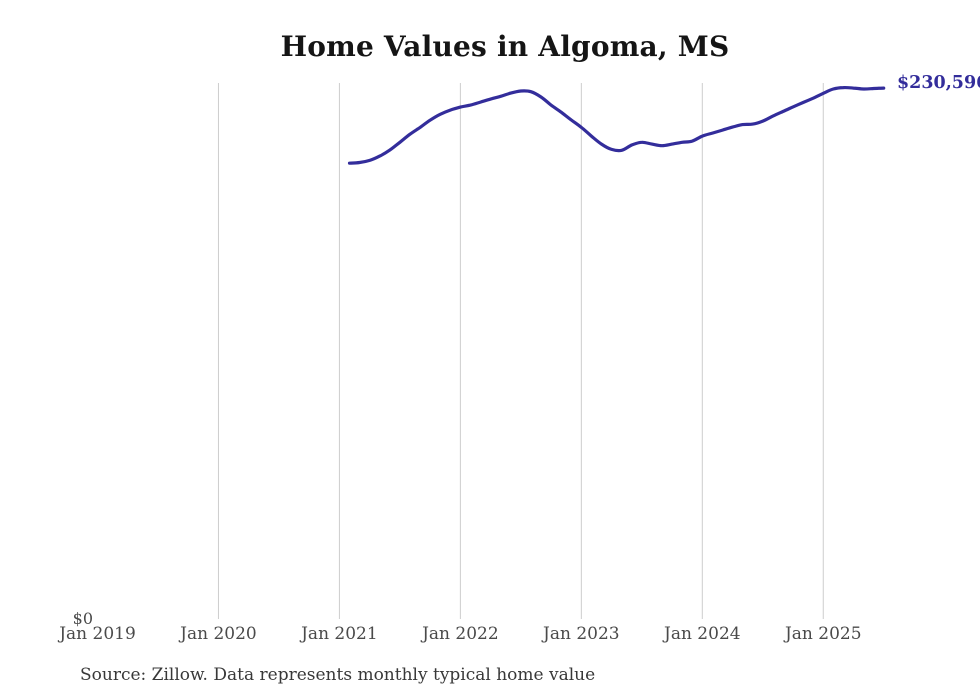  I want to click on x-axis-label: Jan 2020, so click(218, 634).